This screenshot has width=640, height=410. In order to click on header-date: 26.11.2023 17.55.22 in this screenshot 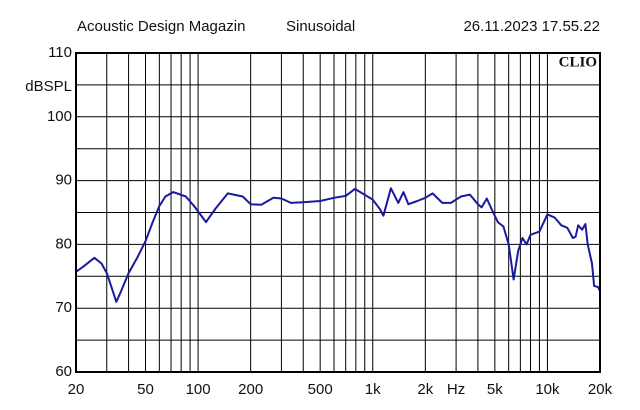, I will do `click(531, 26)`.